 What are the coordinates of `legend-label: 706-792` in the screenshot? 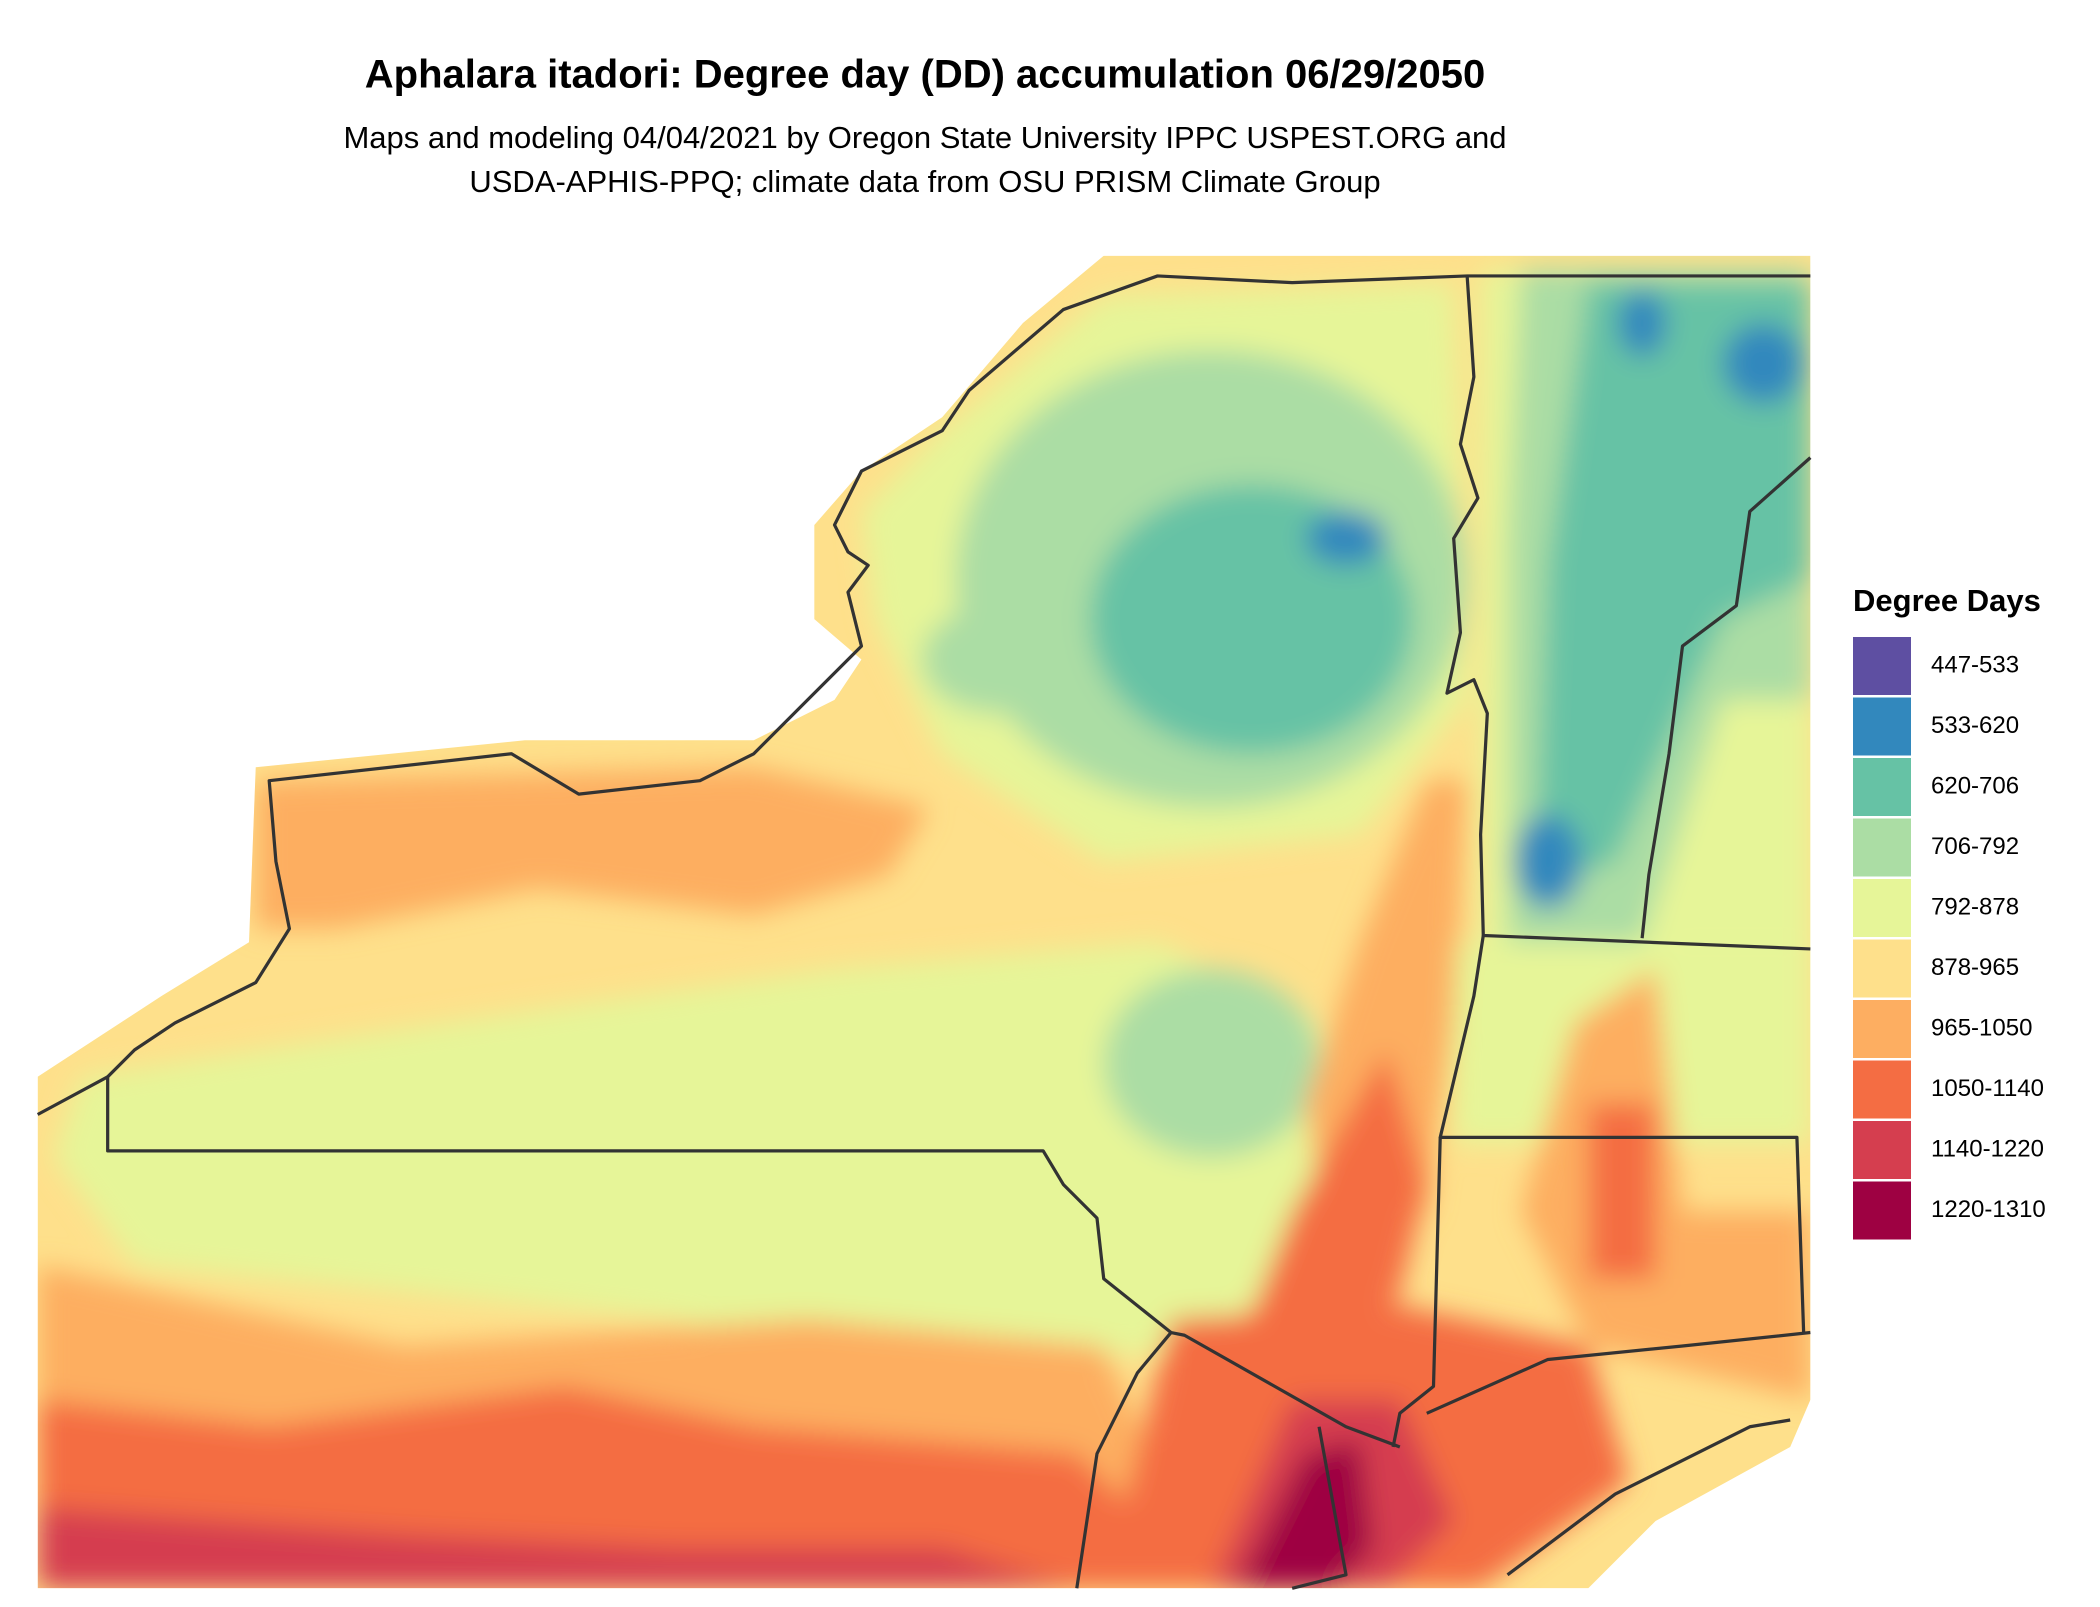 It's located at (1975, 846).